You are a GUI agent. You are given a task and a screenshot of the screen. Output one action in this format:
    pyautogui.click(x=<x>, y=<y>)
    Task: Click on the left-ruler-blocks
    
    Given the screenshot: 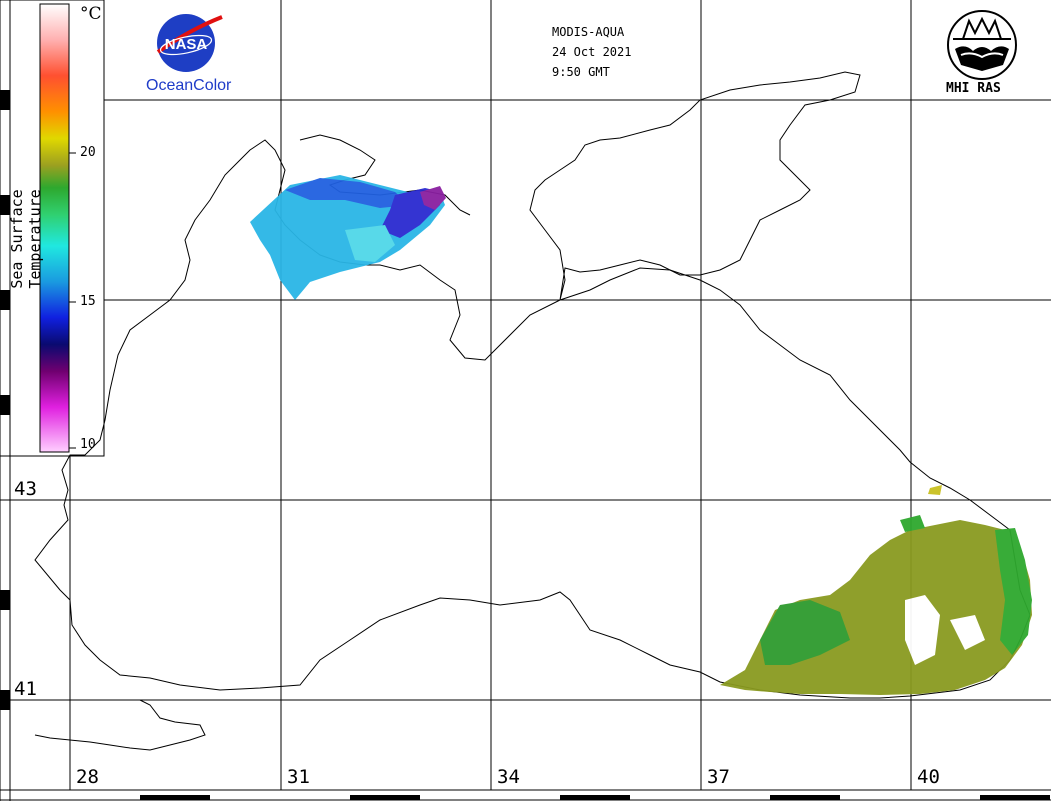 What is the action you would take?
    pyautogui.click(x=5, y=400)
    